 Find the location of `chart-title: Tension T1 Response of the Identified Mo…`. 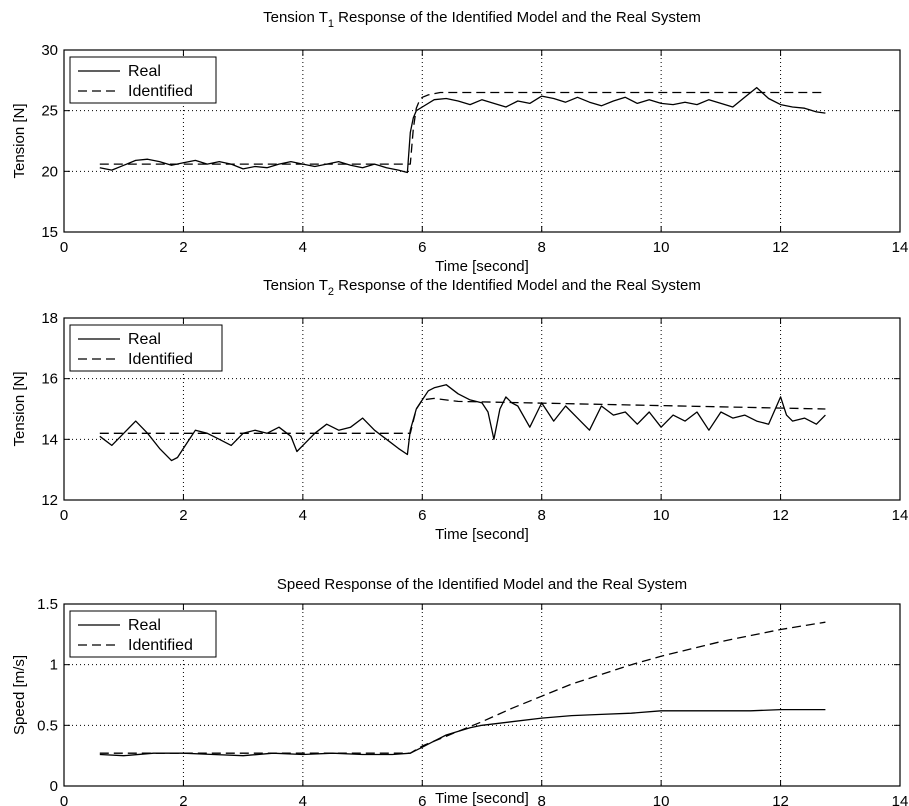

chart-title: Tension T1 Response of the Identified Mo… is located at coordinates (482, 19).